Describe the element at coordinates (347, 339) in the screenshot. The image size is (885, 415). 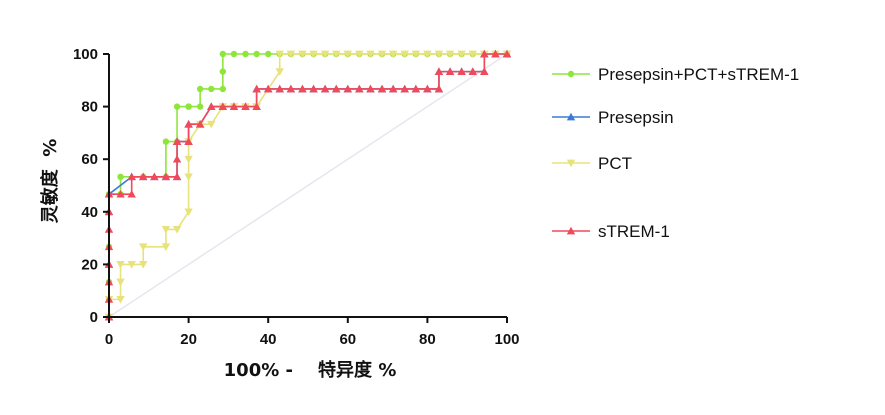
I see `x-tick-label: 60` at that location.